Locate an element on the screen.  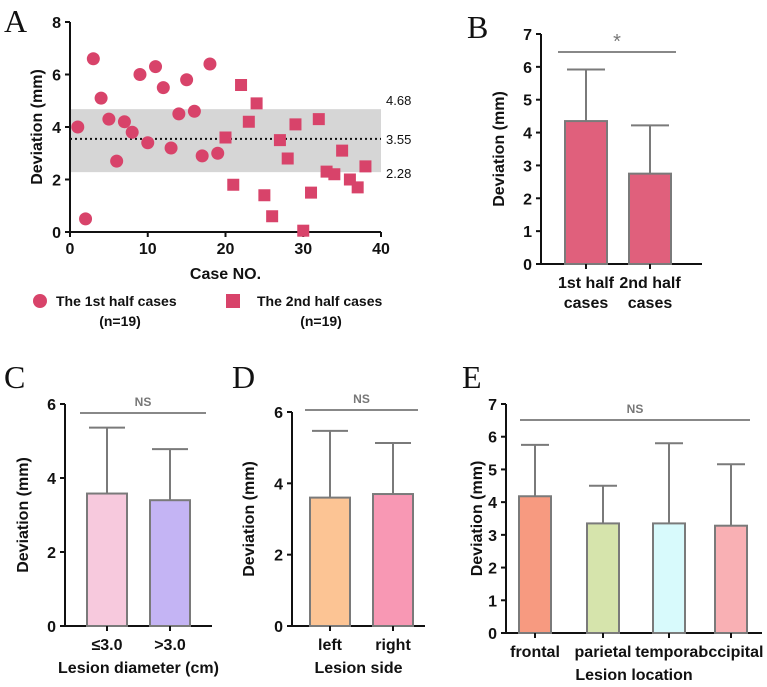
bar-panel-d: 0 2 4 6 left right NS Lesion side Deviation (mm) is located at coordinates (333, 534).